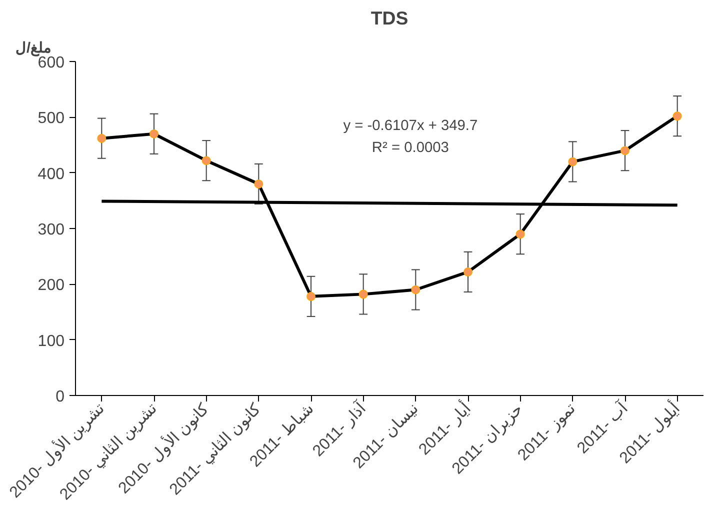 This screenshot has width=718, height=512. Describe the element at coordinates (60, 397) in the screenshot. I see `y-tick-label: 0` at that location.